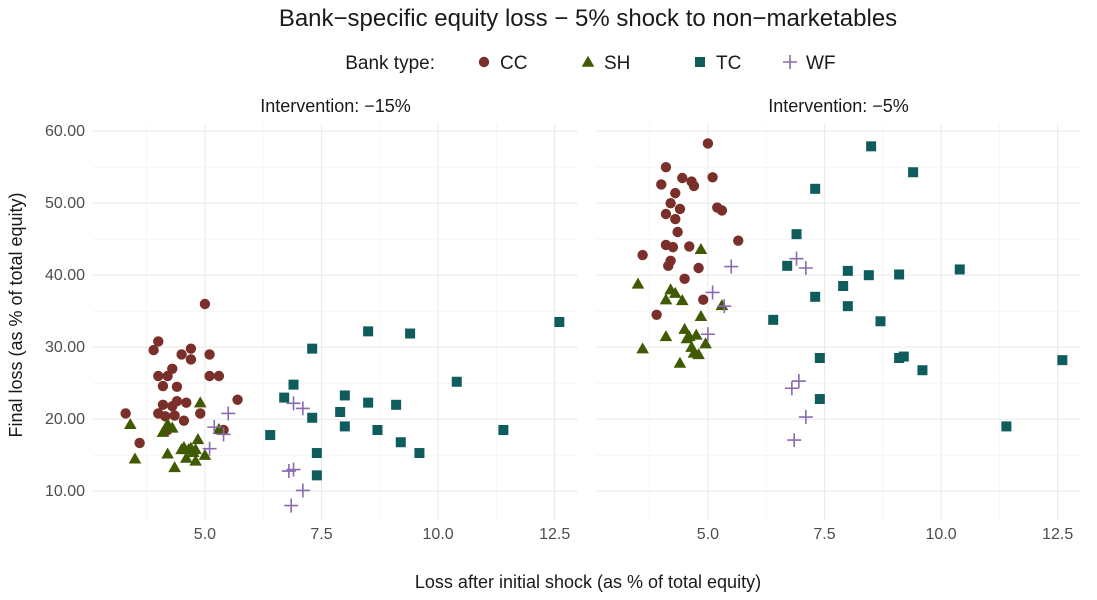 The width and height of the screenshot is (1097, 600). What do you see at coordinates (821, 63) in the screenshot?
I see `legend-label-wf: WF` at bounding box center [821, 63].